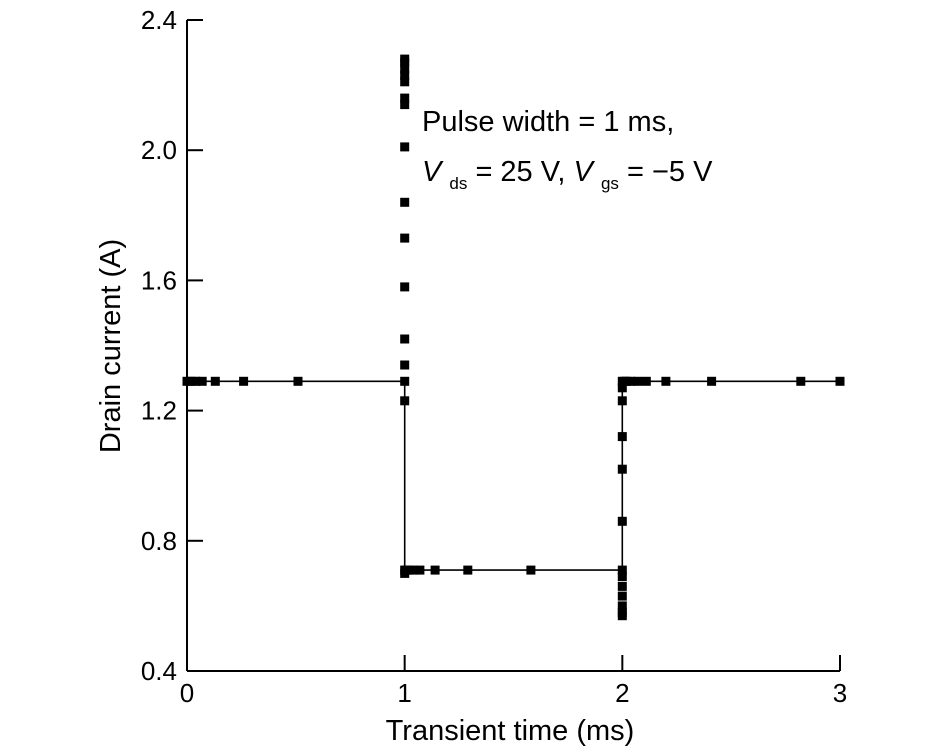 This screenshot has height=756, width=945. Describe the element at coordinates (159, 671) in the screenshot. I see `y-tick-label: 0.4` at that location.